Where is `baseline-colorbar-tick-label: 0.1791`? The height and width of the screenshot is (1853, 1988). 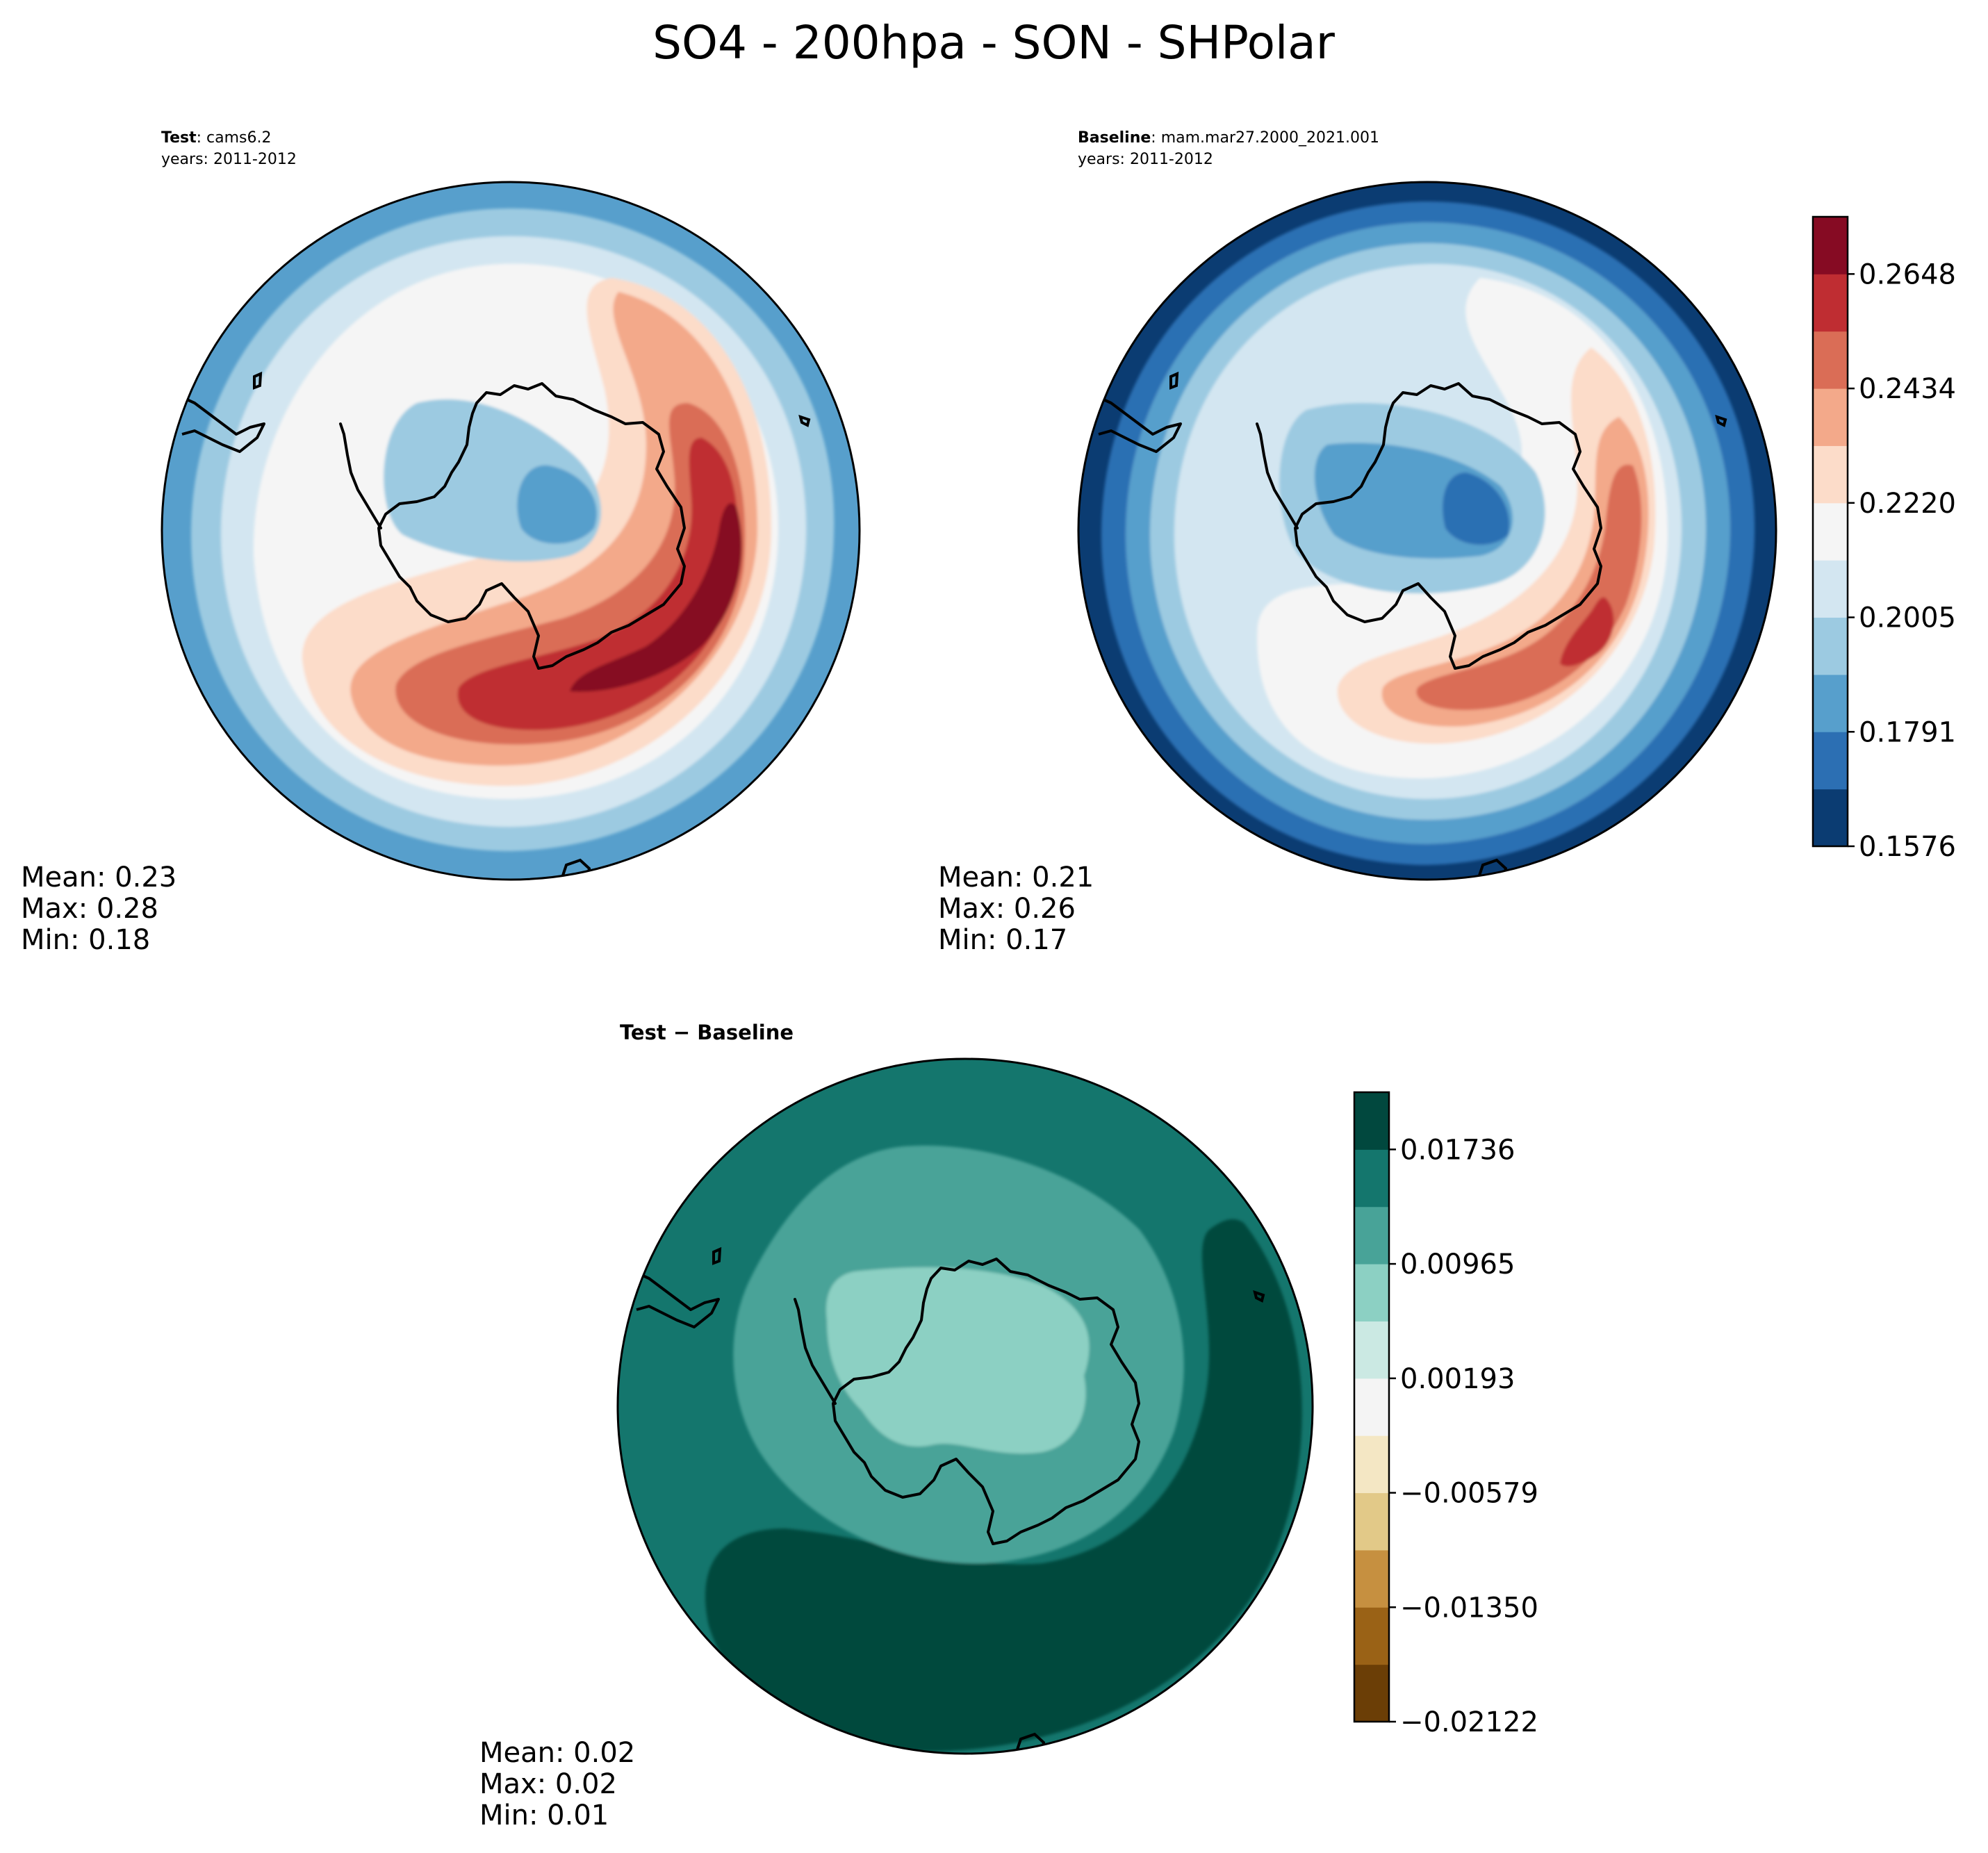
baseline-colorbar-tick-label: 0.1791 is located at coordinates (1907, 732).